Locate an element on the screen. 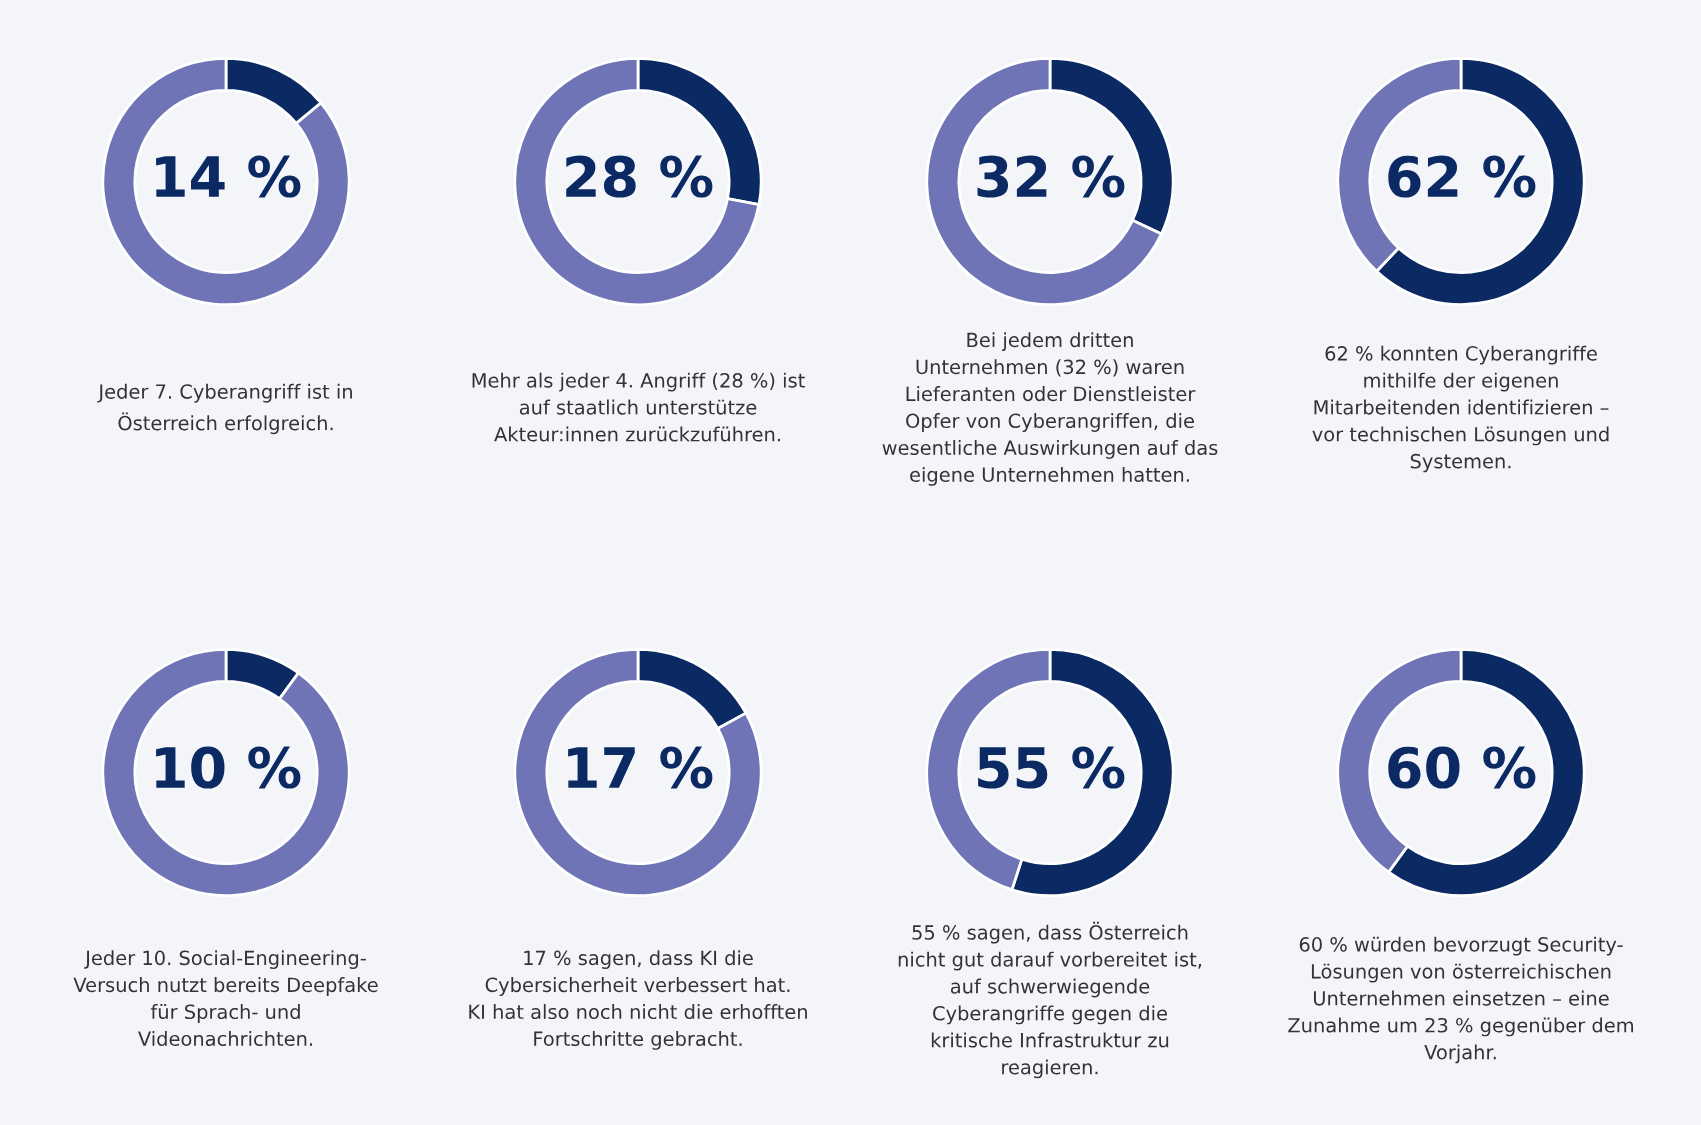 The width and height of the screenshot is (1701, 1125). text: 62 % konnten Cyberangriffe mithilfe der eigenen Mitarbeitenden identifizieren – vor technischen Lösungen und Systemen. is located at coordinates (1460, 409).